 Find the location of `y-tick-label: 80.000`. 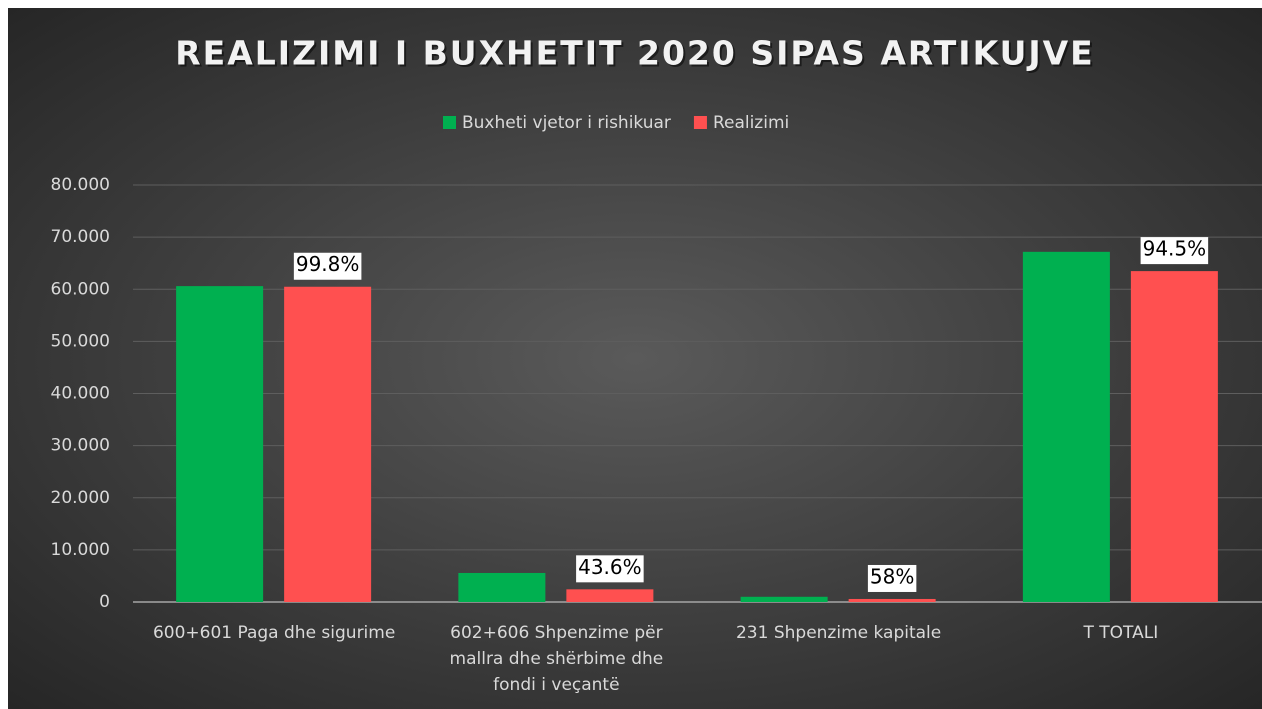

y-tick-label: 80.000 is located at coordinates (80, 185).